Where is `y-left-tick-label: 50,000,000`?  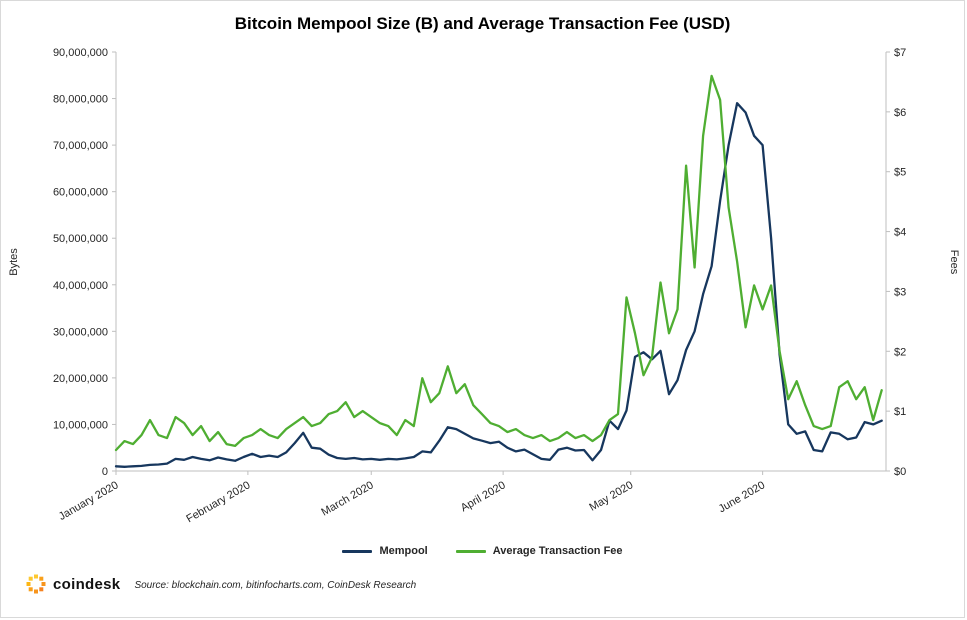
y-left-tick-label: 50,000,000 is located at coordinates (80, 239).